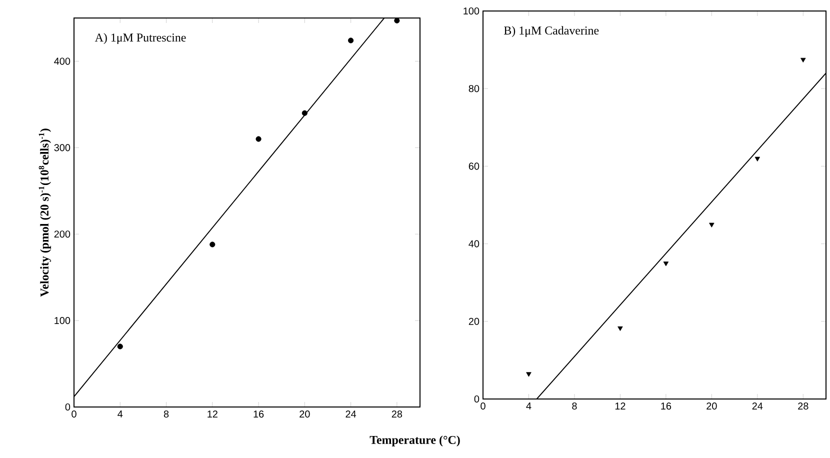  Describe the element at coordinates (551, 32) in the screenshot. I see `annotation: B) 1μM Cadaverine` at that location.